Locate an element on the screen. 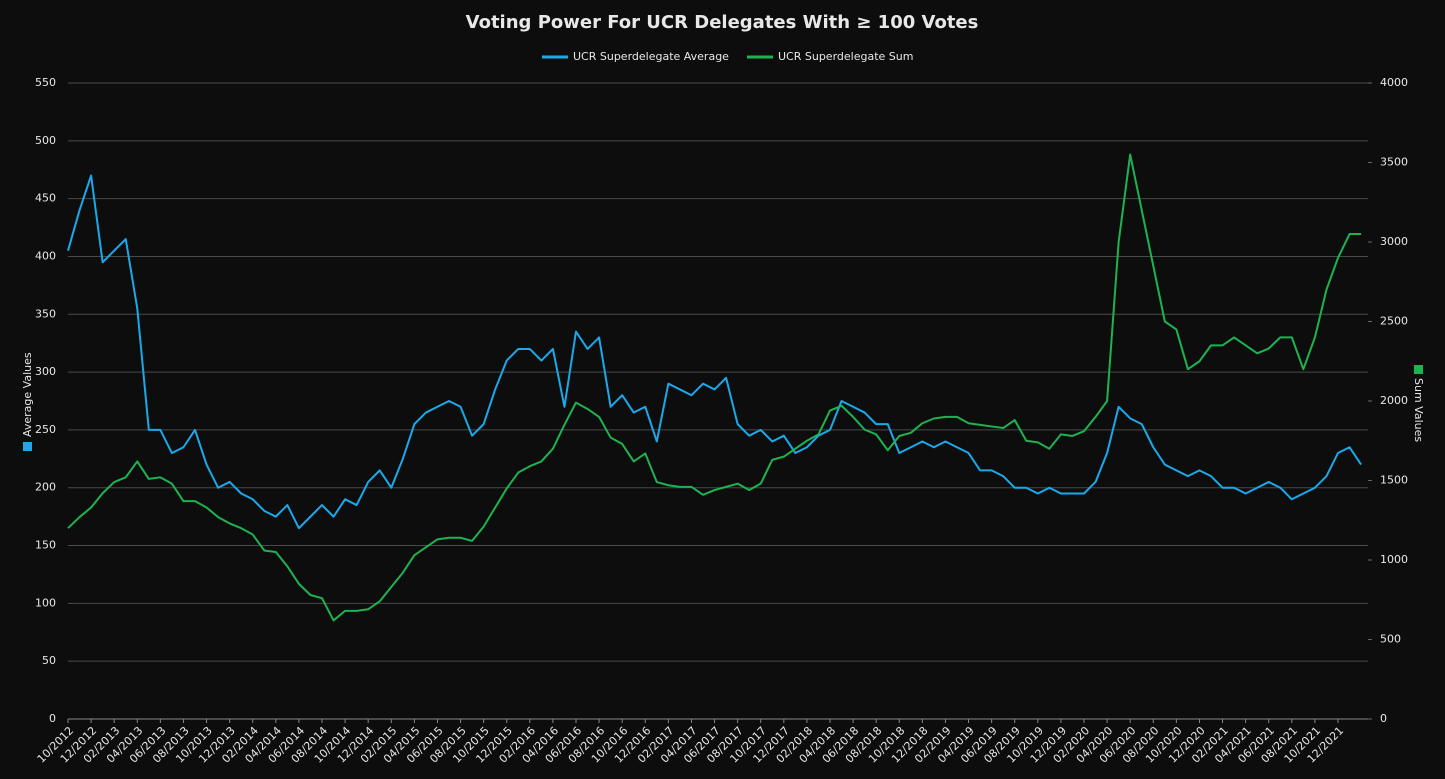  y-tick-label: 150 is located at coordinates (45, 545).